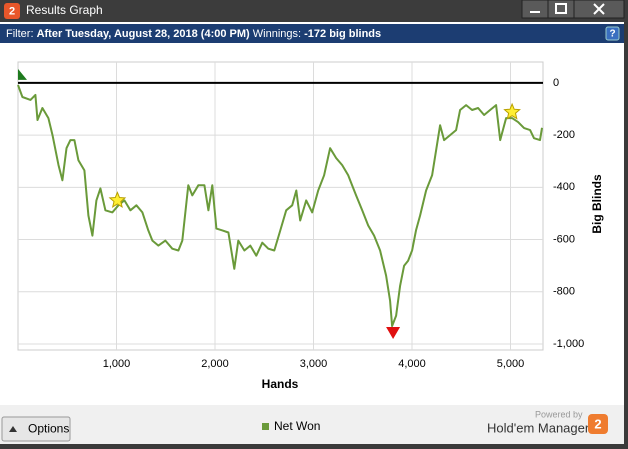 This screenshot has width=628, height=449. I want to click on options-arrow, so click(13, 429).